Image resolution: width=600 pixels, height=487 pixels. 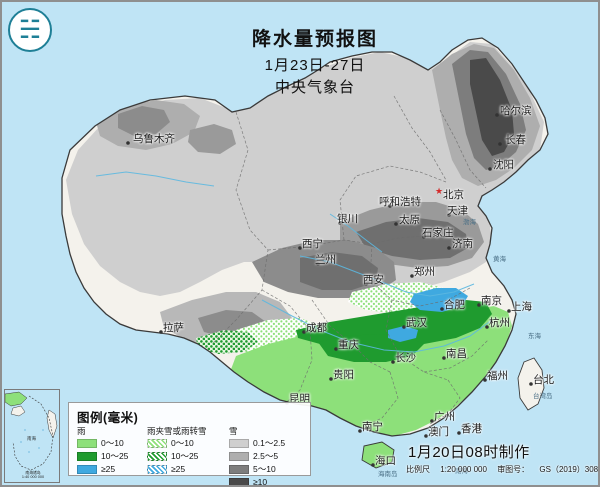 What do you see at coordinates (521, 307) in the screenshot?
I see `city-label: 上海` at bounding box center [521, 307].